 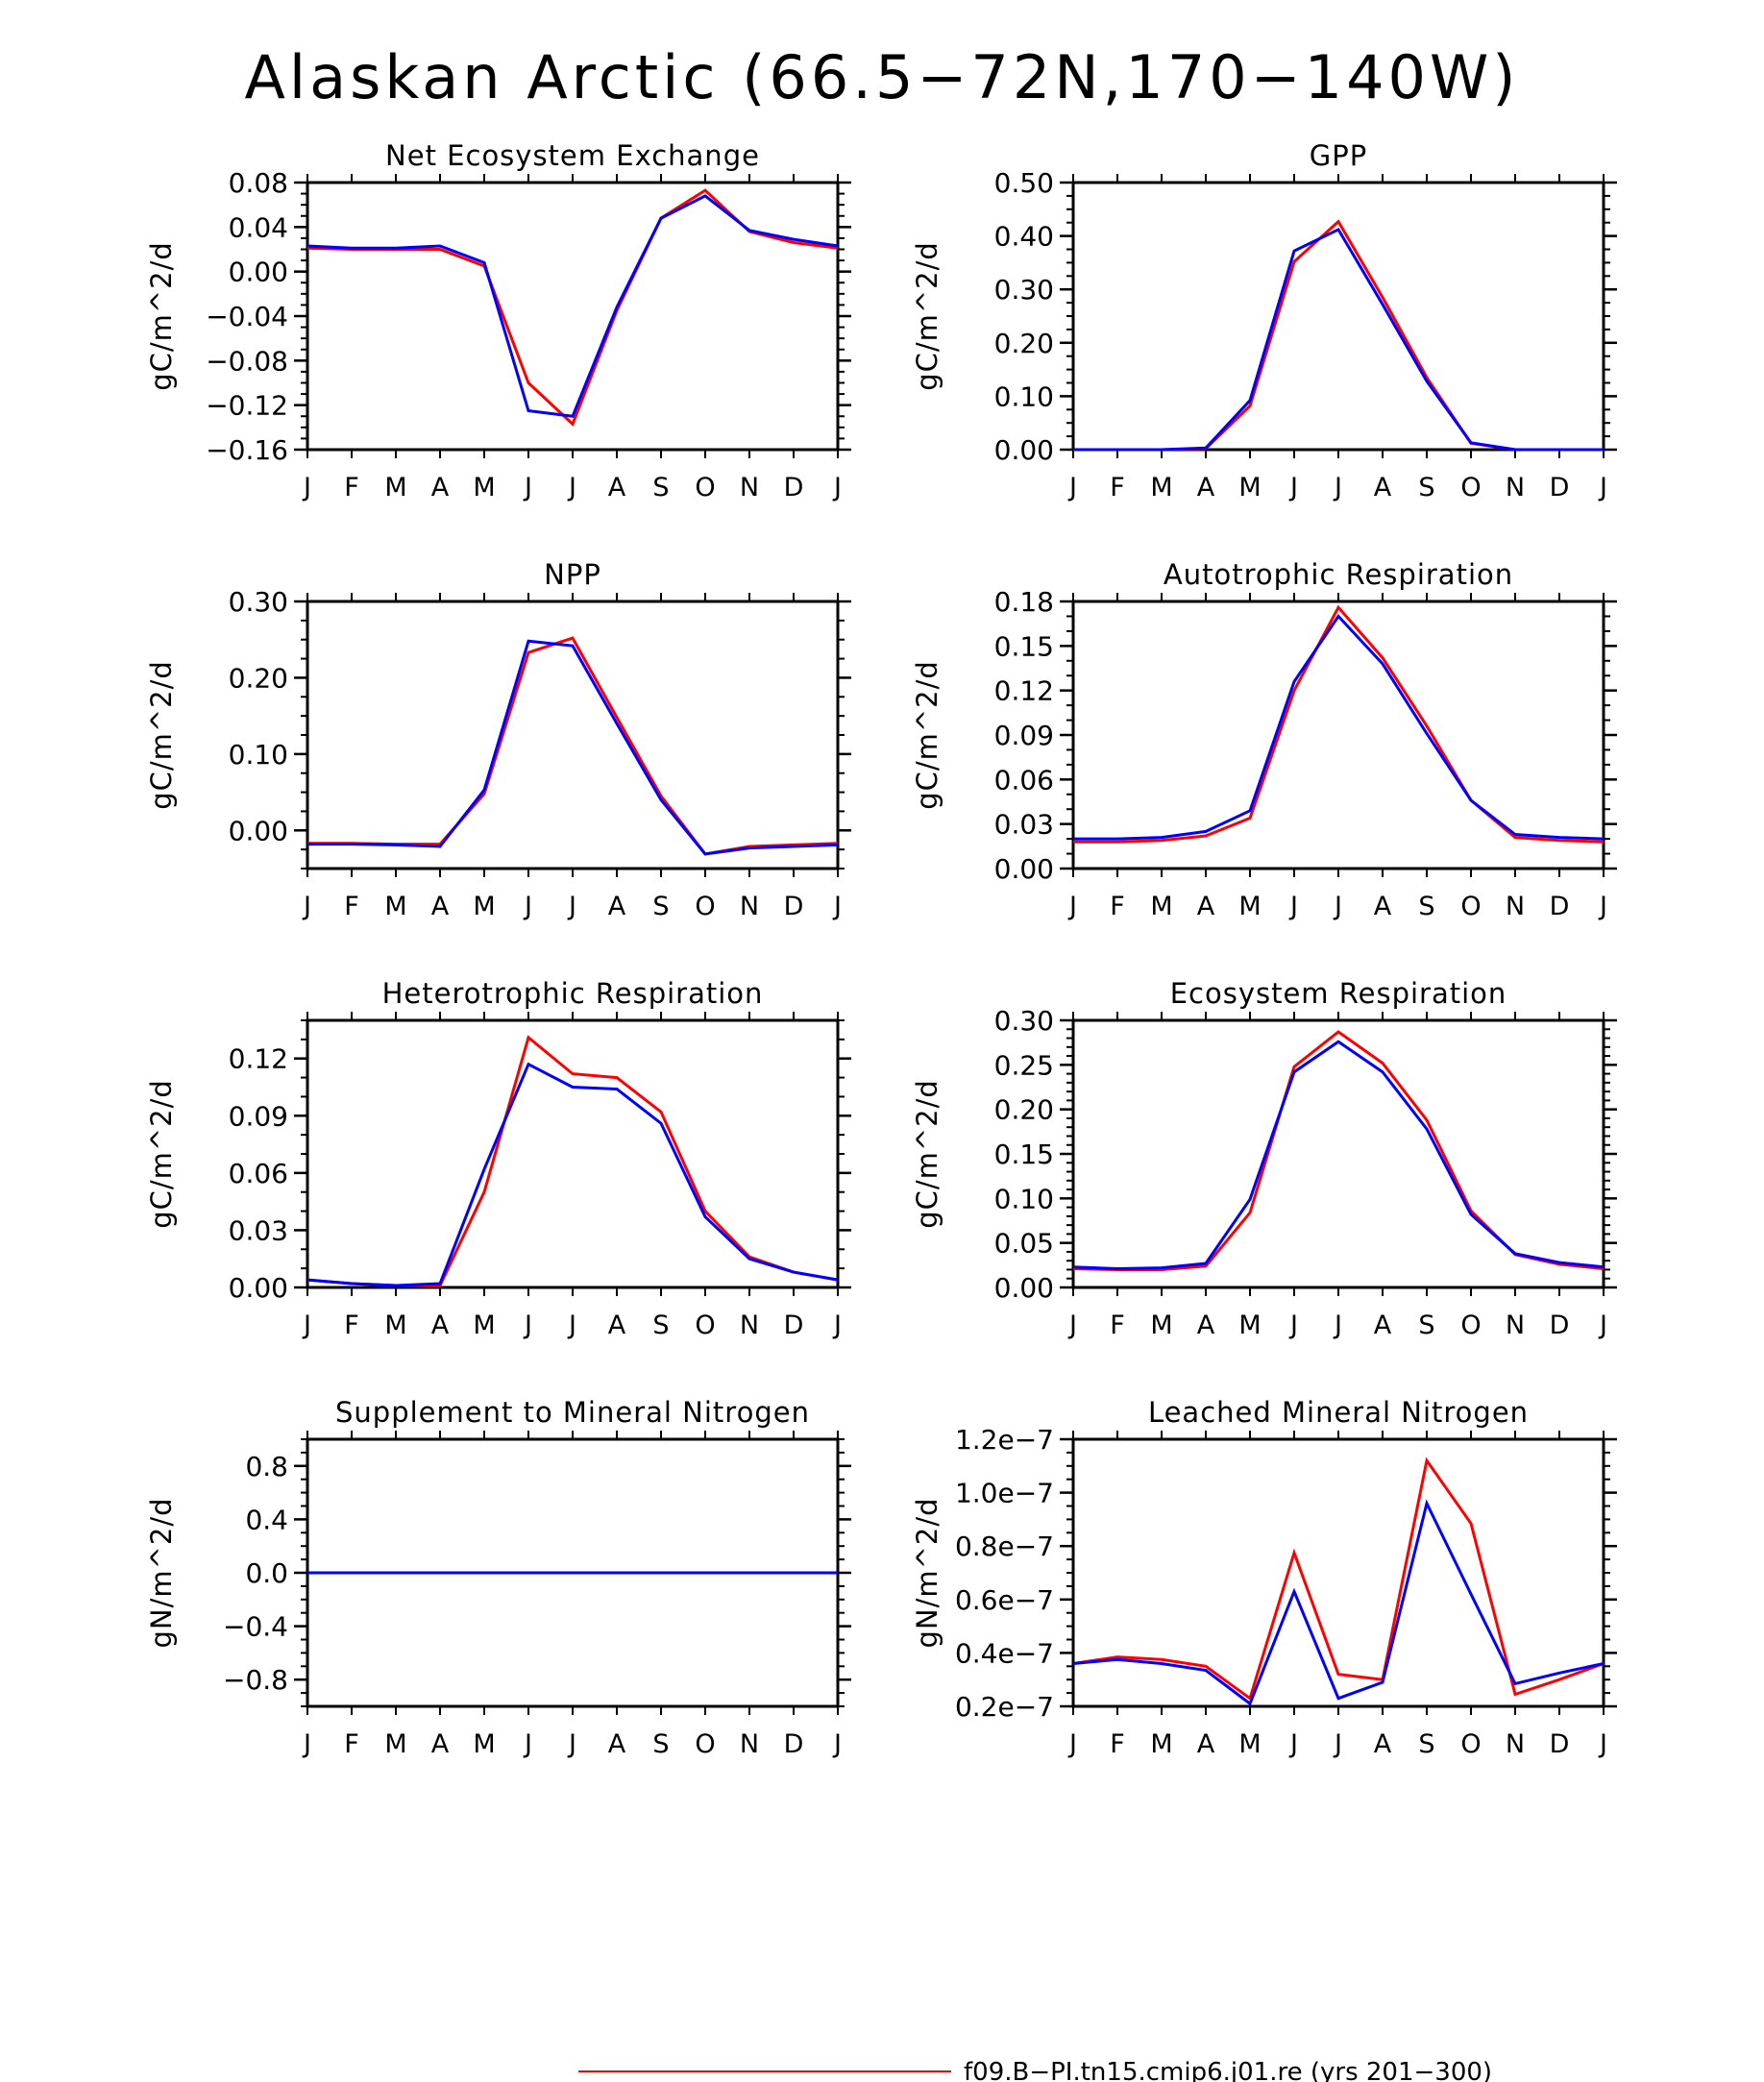 What do you see at coordinates (1024, 183) in the screenshot?
I see `y-tick-label: 0.50` at bounding box center [1024, 183].